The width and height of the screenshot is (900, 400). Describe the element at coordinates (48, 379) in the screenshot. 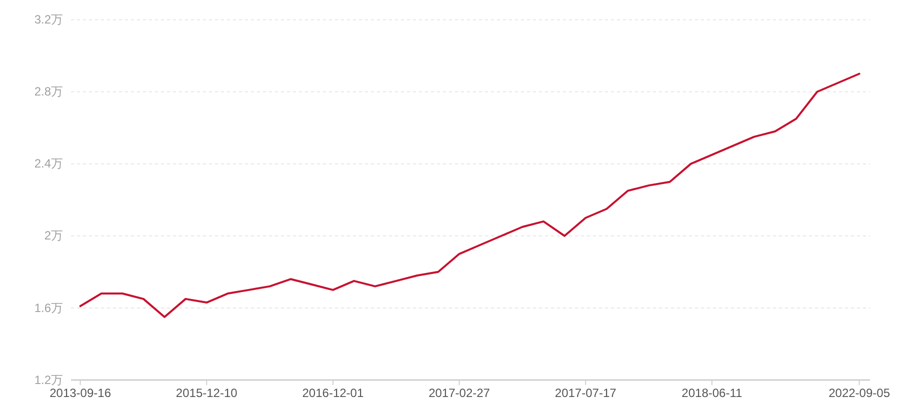

I see `y-tick-label: 1.2万` at that location.